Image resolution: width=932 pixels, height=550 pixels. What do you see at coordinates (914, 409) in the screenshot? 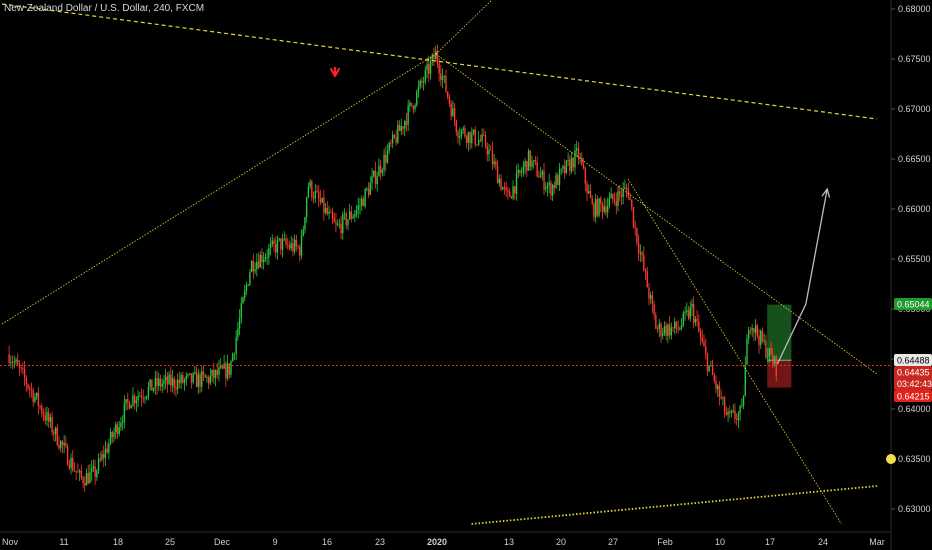
I see `price-tick-label: 0.64000` at bounding box center [914, 409].